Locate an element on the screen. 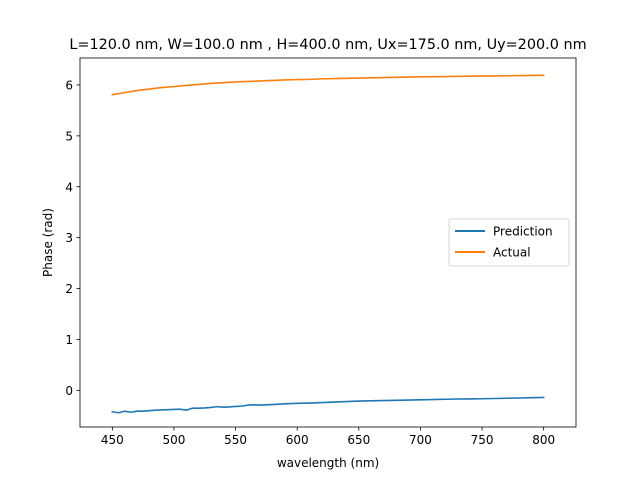 The height and width of the screenshot is (480, 640). y-tick-label: 1 is located at coordinates (69, 340).